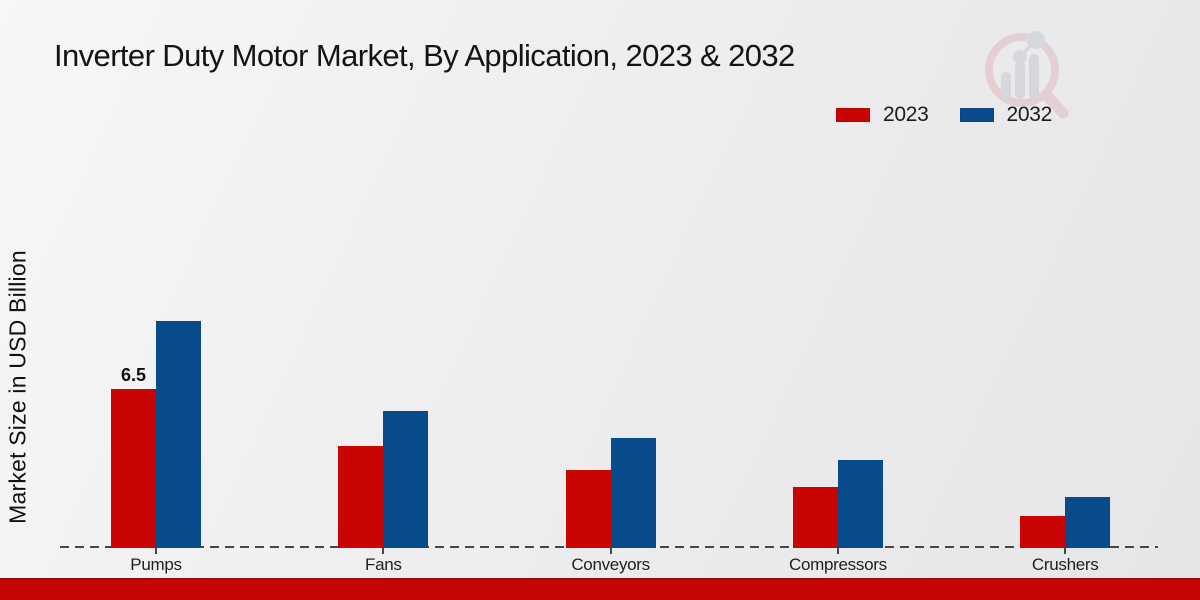  I want to click on bar-2023-fans, so click(361, 496).